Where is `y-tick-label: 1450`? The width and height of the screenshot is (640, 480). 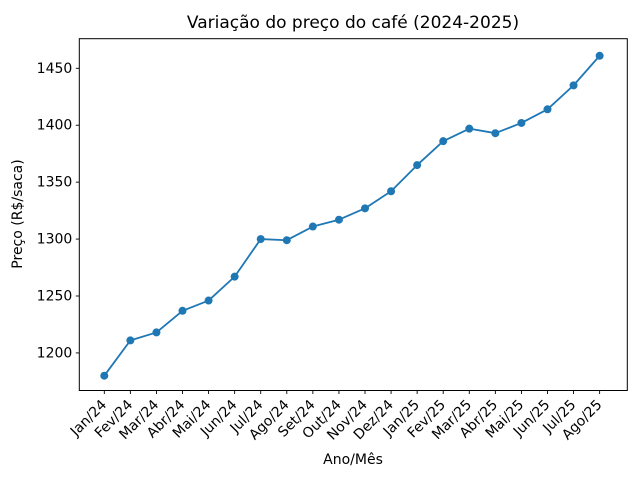
y-tick-label: 1450 is located at coordinates (55, 69).